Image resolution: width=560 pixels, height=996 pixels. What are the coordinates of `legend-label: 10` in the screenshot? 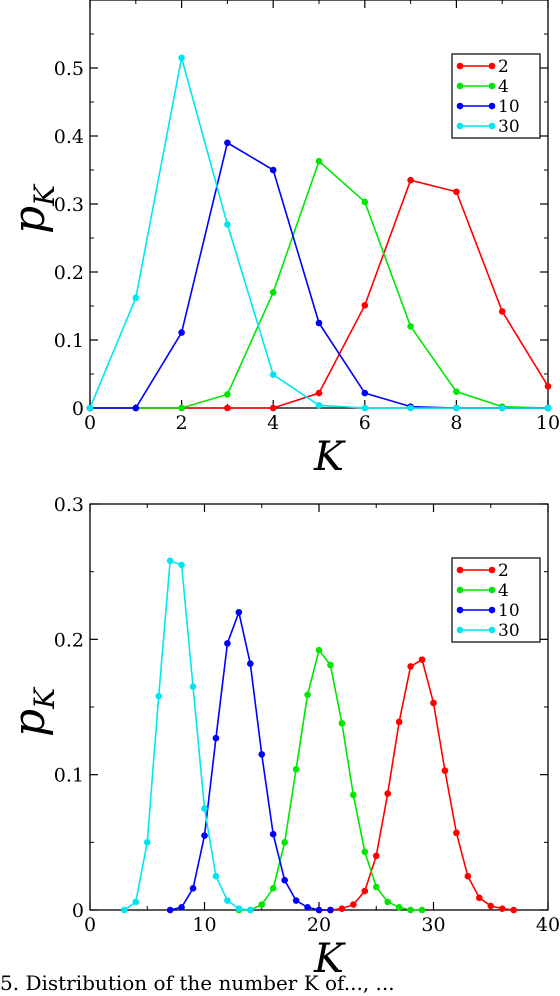 It's located at (509, 611).